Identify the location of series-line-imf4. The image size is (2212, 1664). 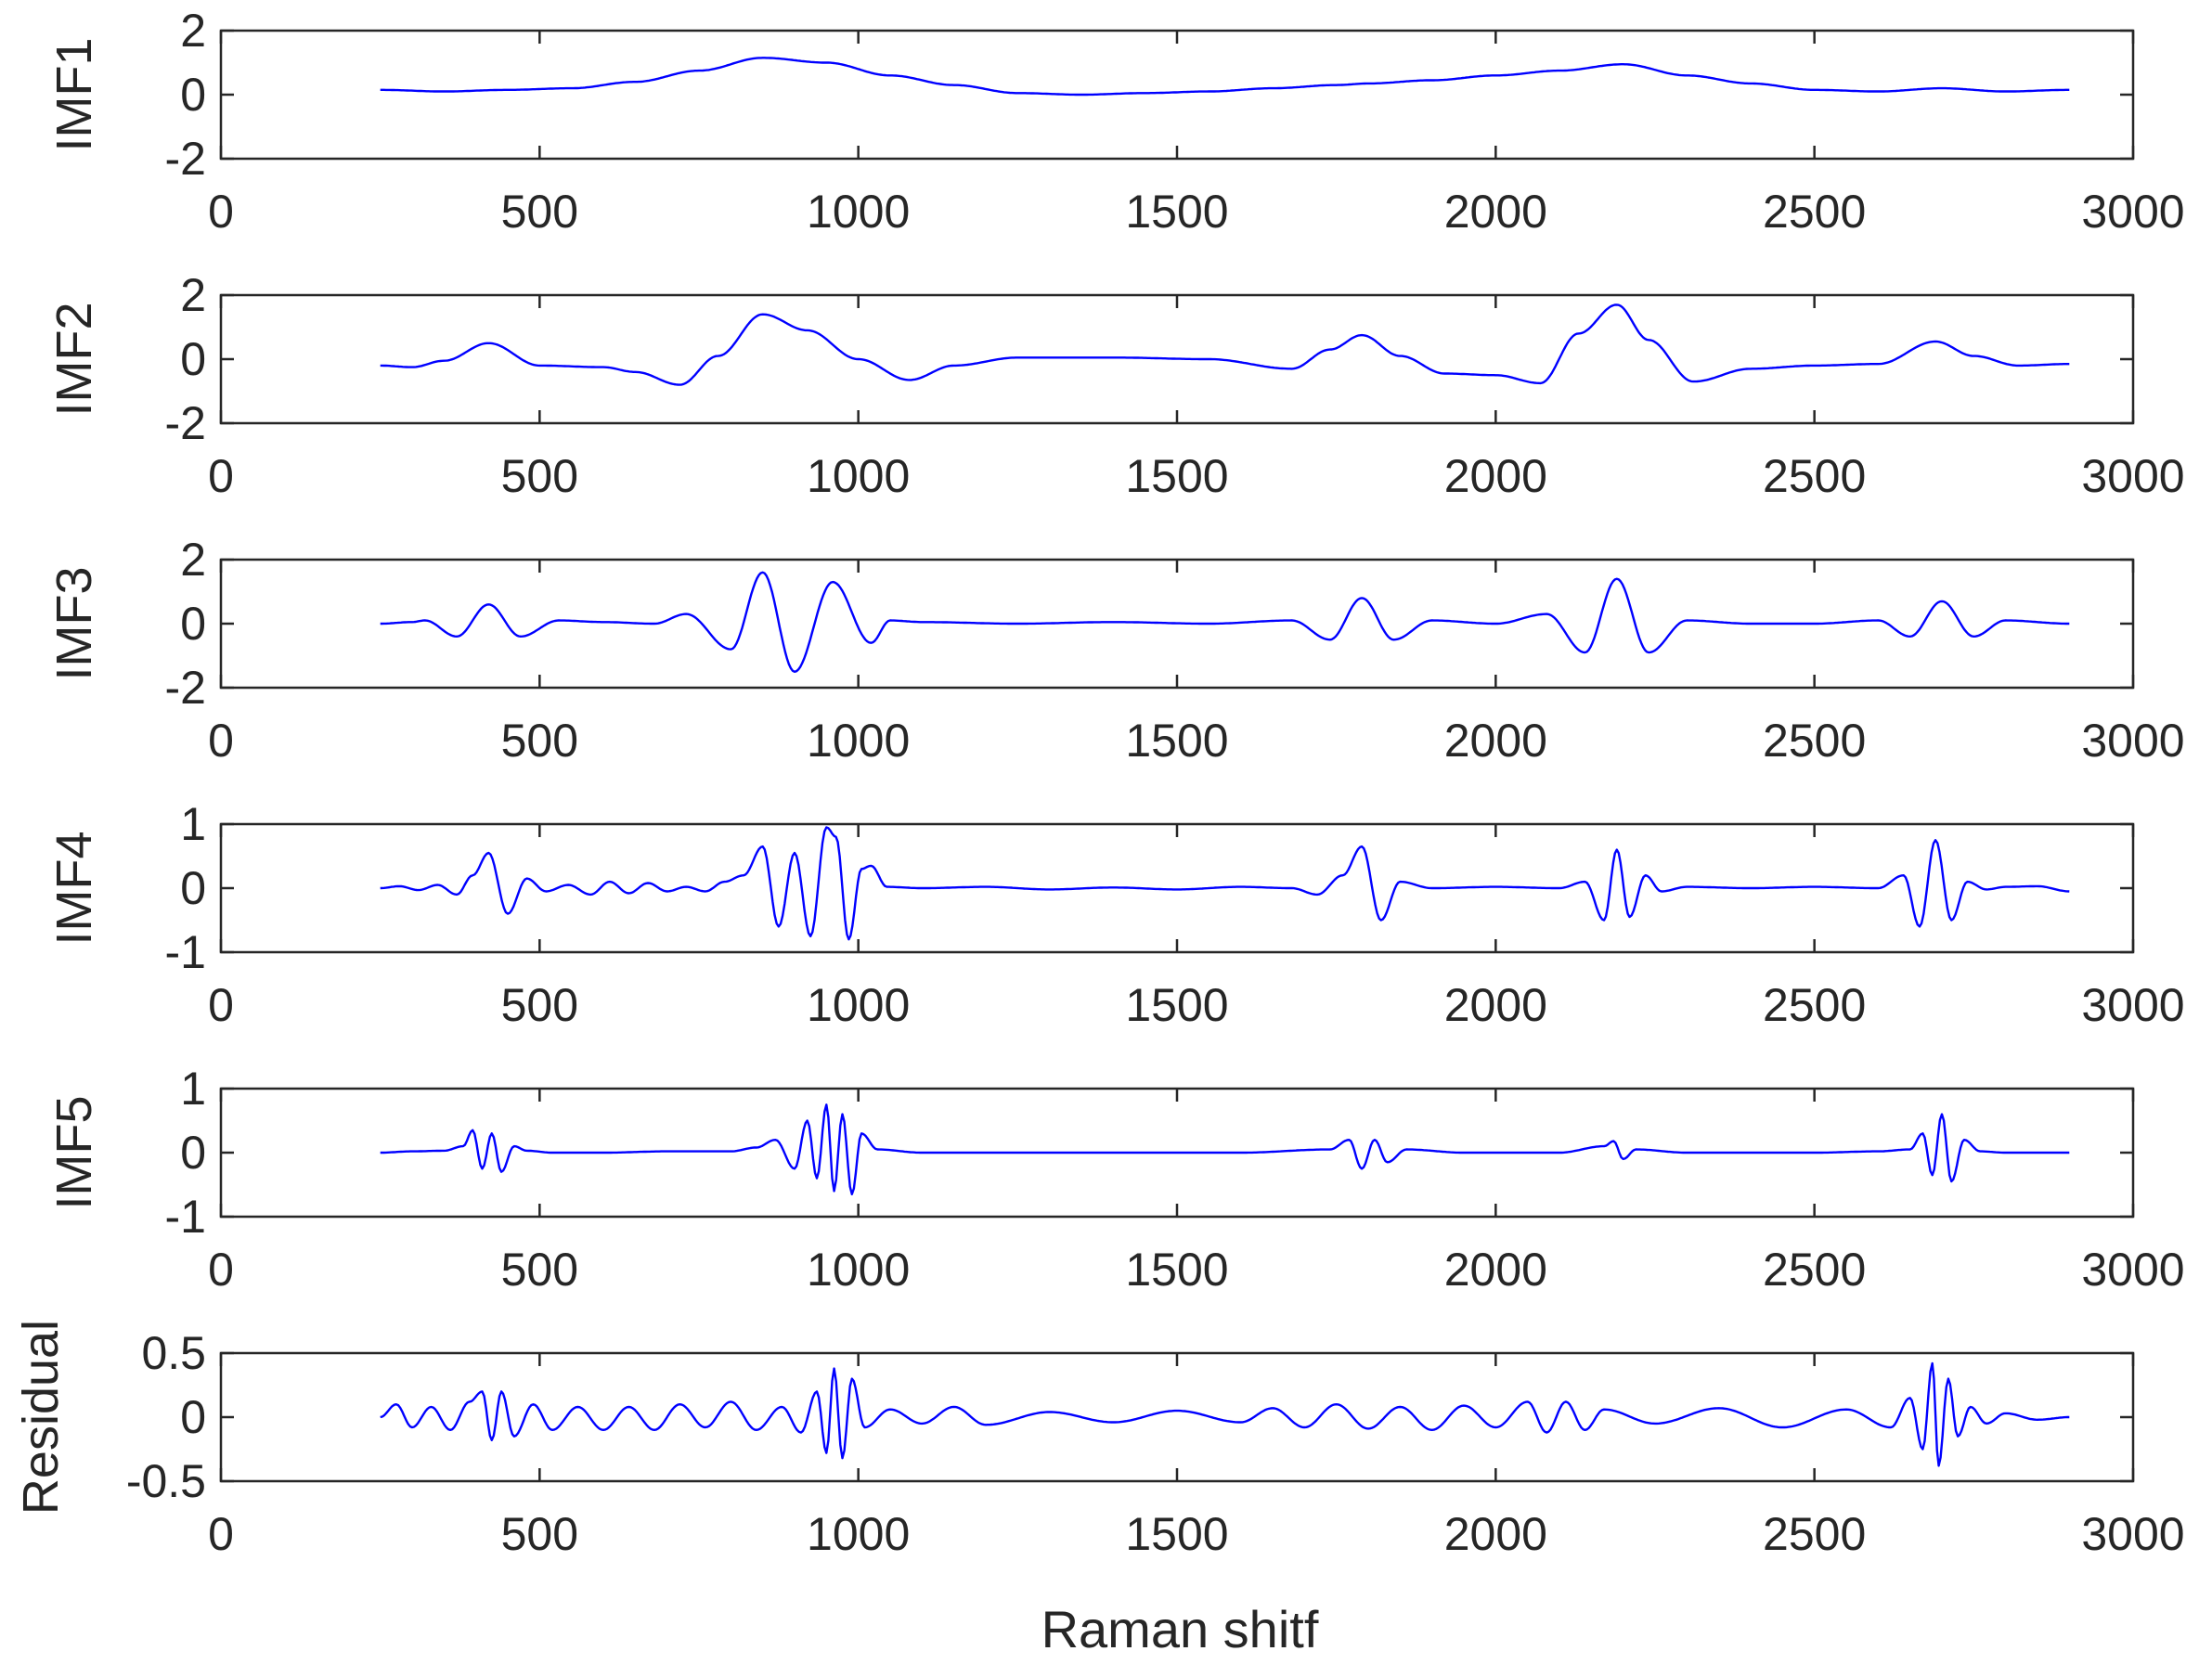
(1225, 883).